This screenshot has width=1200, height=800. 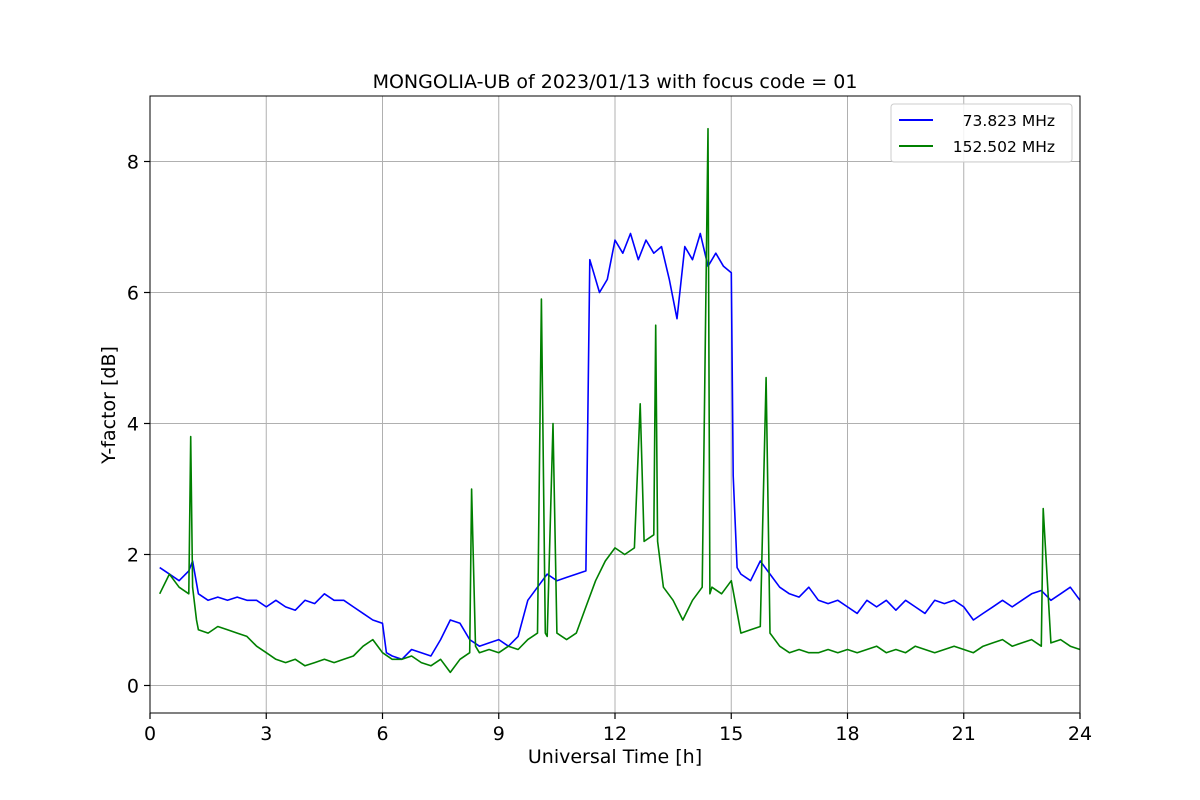 What do you see at coordinates (133, 293) in the screenshot?
I see `y-tick-label: 6` at bounding box center [133, 293].